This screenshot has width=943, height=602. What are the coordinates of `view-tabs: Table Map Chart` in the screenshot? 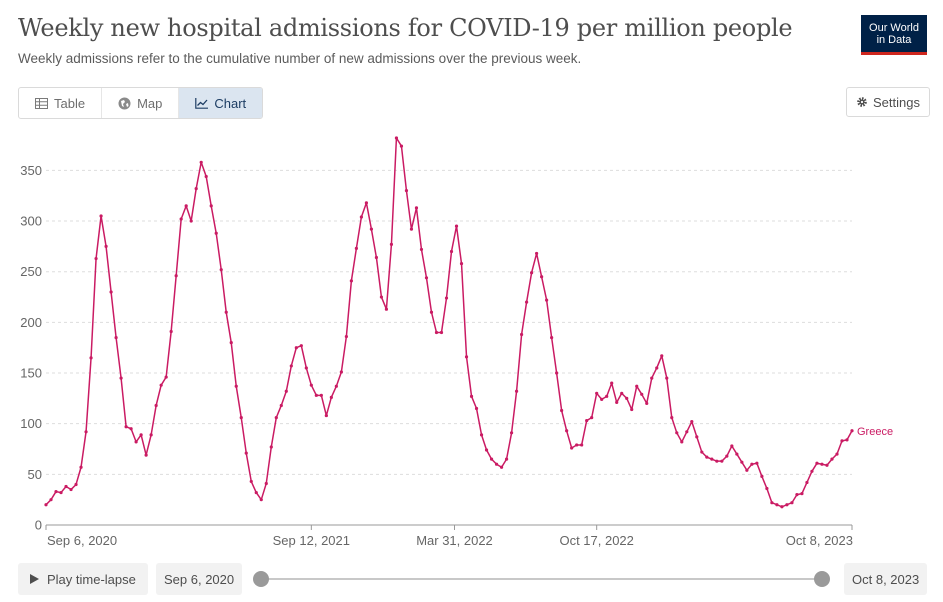 It's located at (141, 103).